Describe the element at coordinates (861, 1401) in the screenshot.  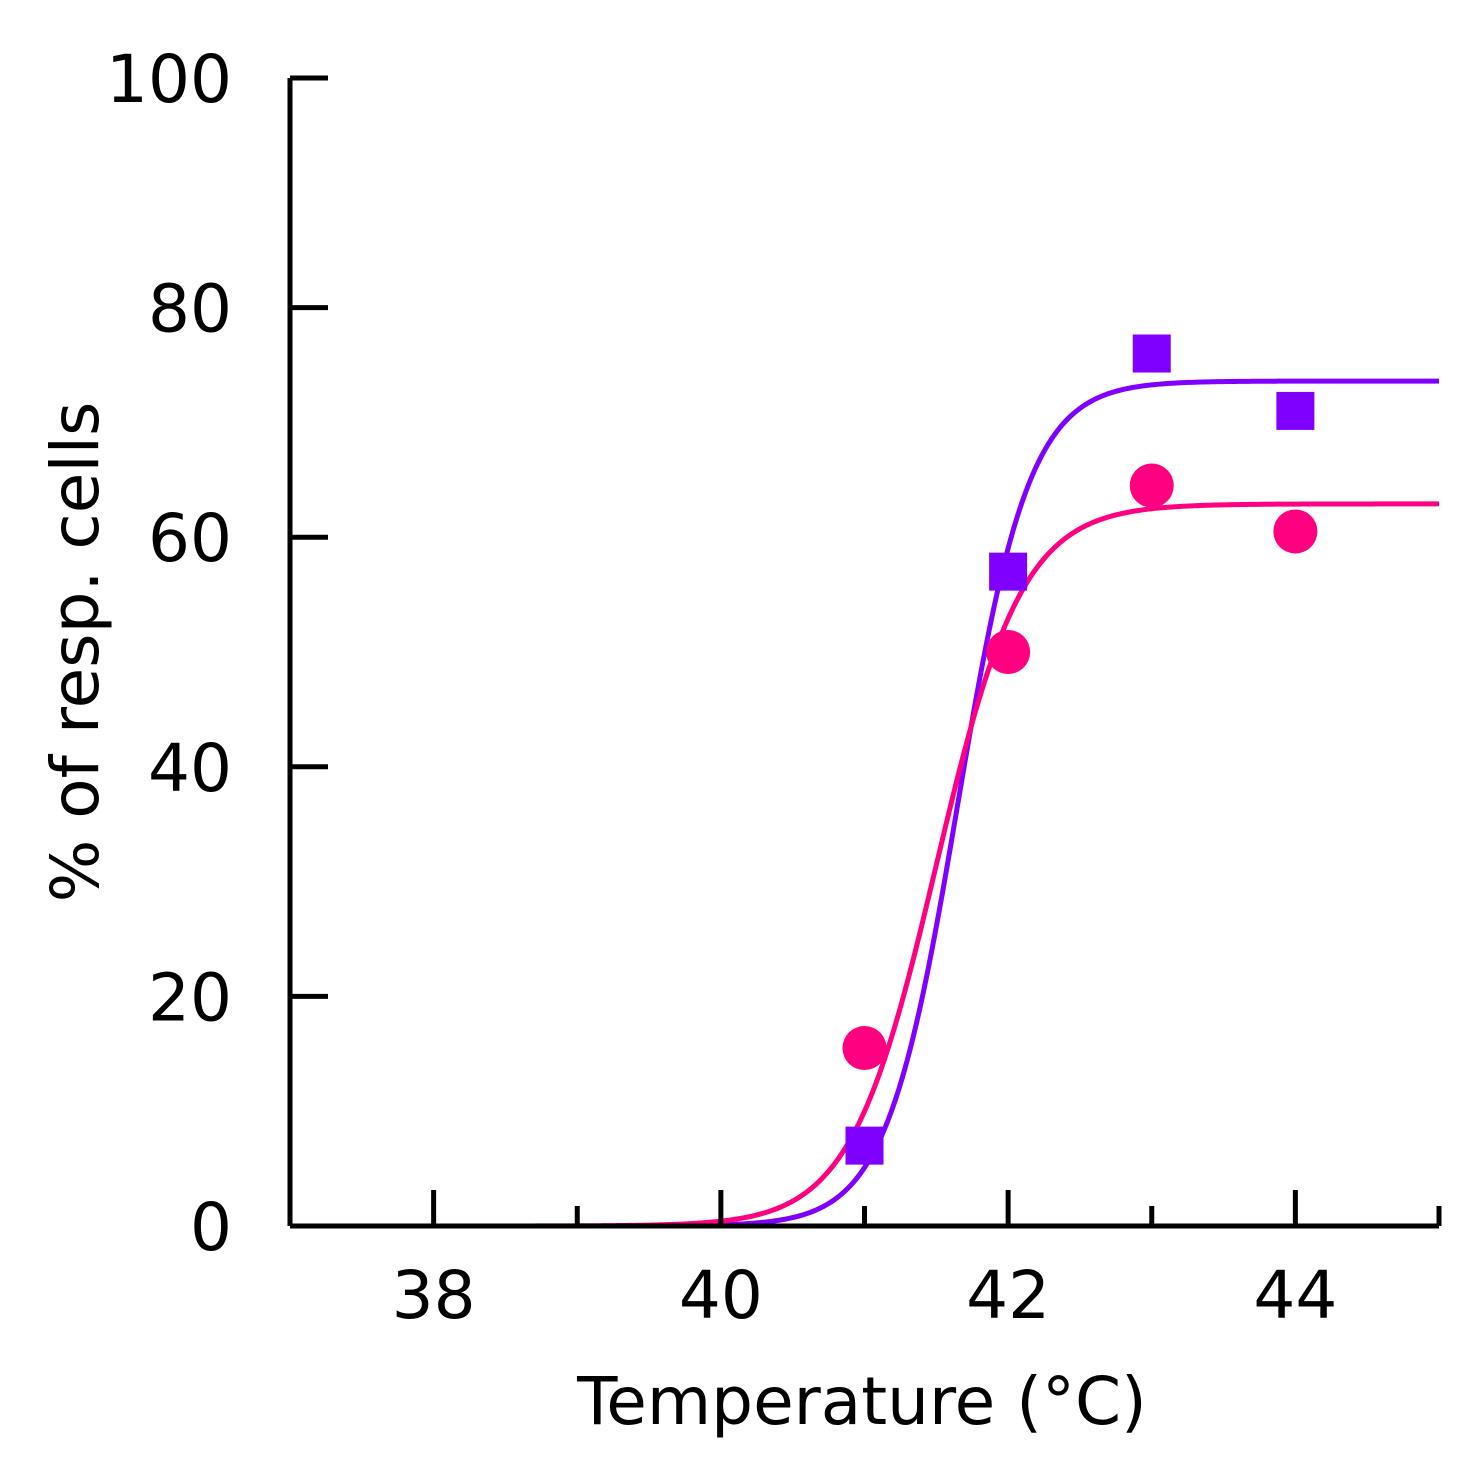
I see `x-axis-title: Temperature (°C)` at that location.